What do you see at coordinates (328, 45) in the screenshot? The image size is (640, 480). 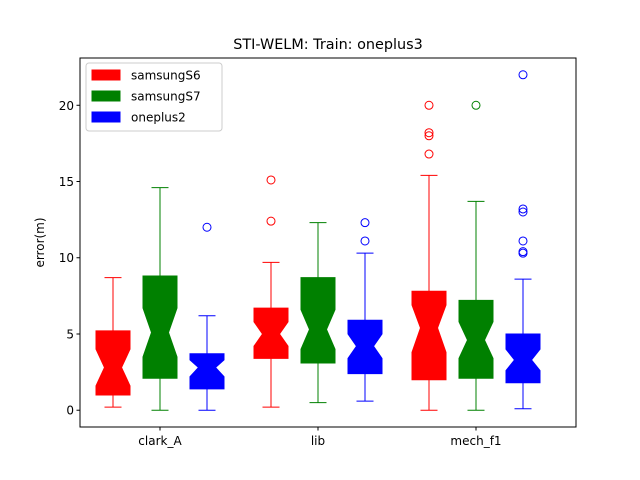 I see `chart-title: STI-WELM: Train: oneplus3` at bounding box center [328, 45].